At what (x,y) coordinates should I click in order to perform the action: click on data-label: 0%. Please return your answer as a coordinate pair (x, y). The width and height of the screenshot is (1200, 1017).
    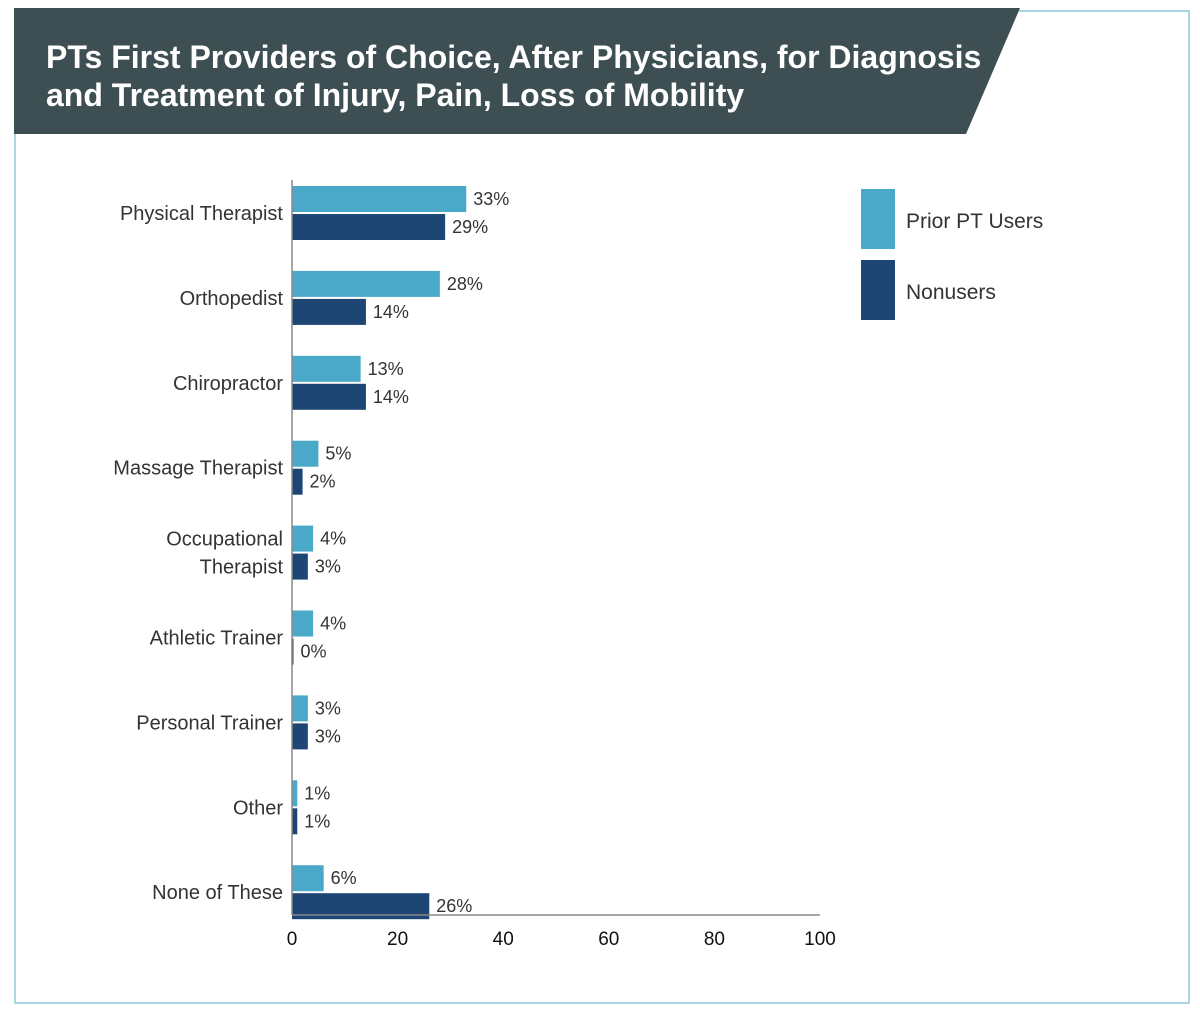
    Looking at the image, I should click on (314, 652).